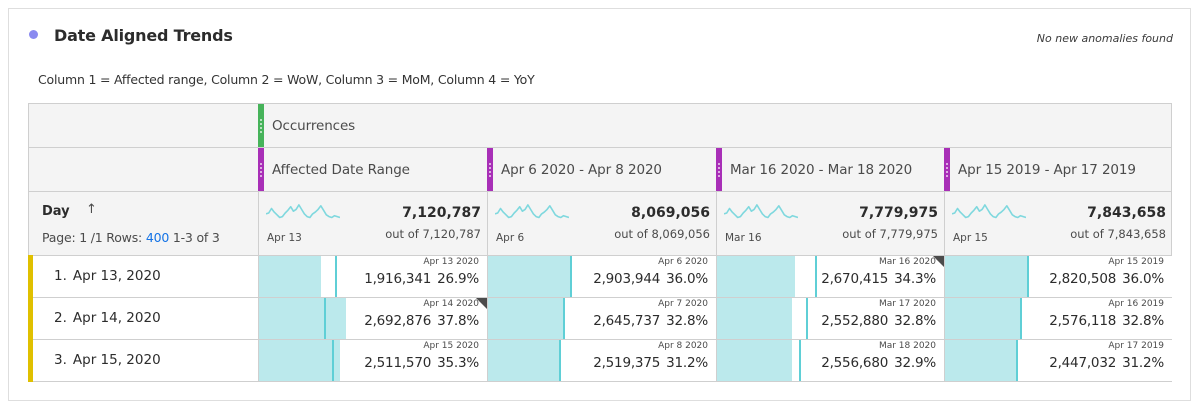 The height and width of the screenshot is (409, 1203). What do you see at coordinates (743, 238) in the screenshot?
I see `sparkline-start-label: Mar 16` at bounding box center [743, 238].